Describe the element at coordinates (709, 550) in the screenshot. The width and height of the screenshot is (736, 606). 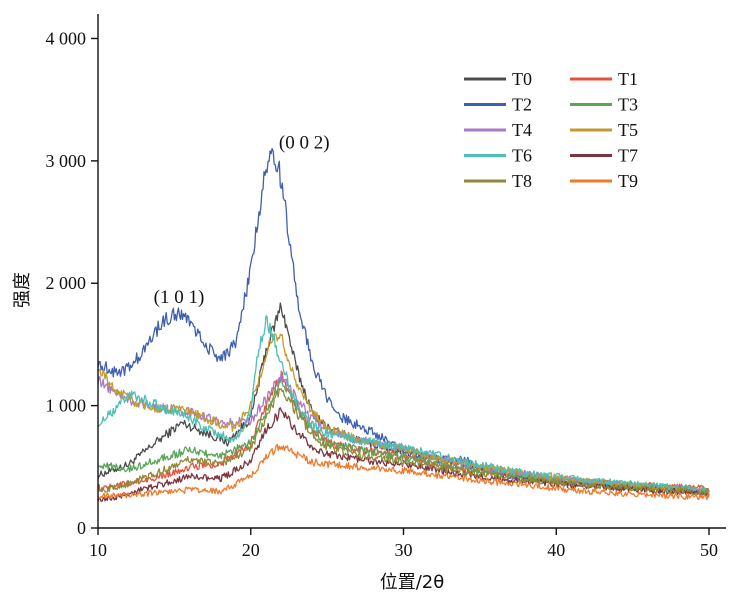
I see `x-tick-label: 50` at that location.